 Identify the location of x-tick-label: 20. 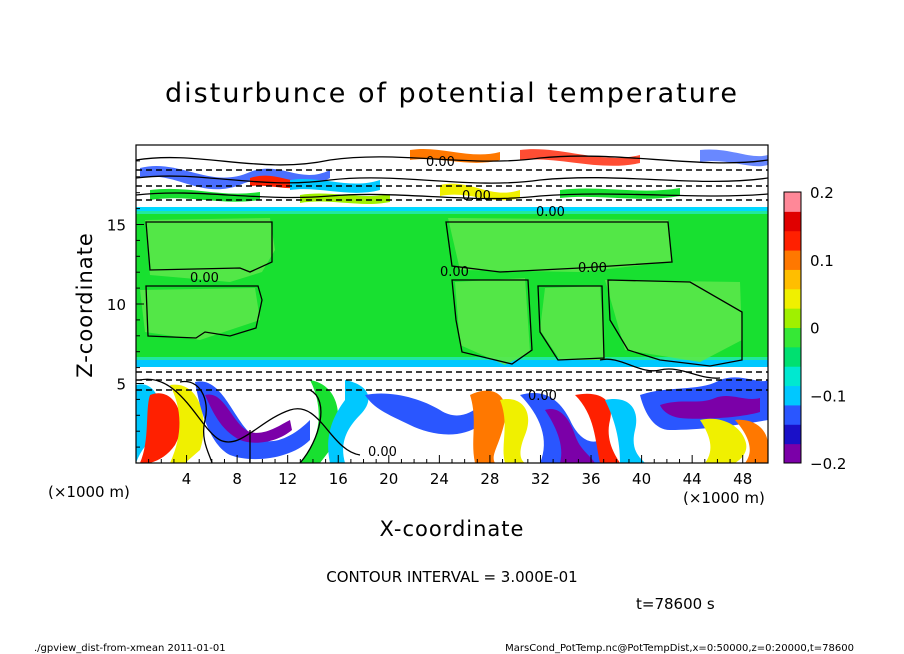
(388, 479).